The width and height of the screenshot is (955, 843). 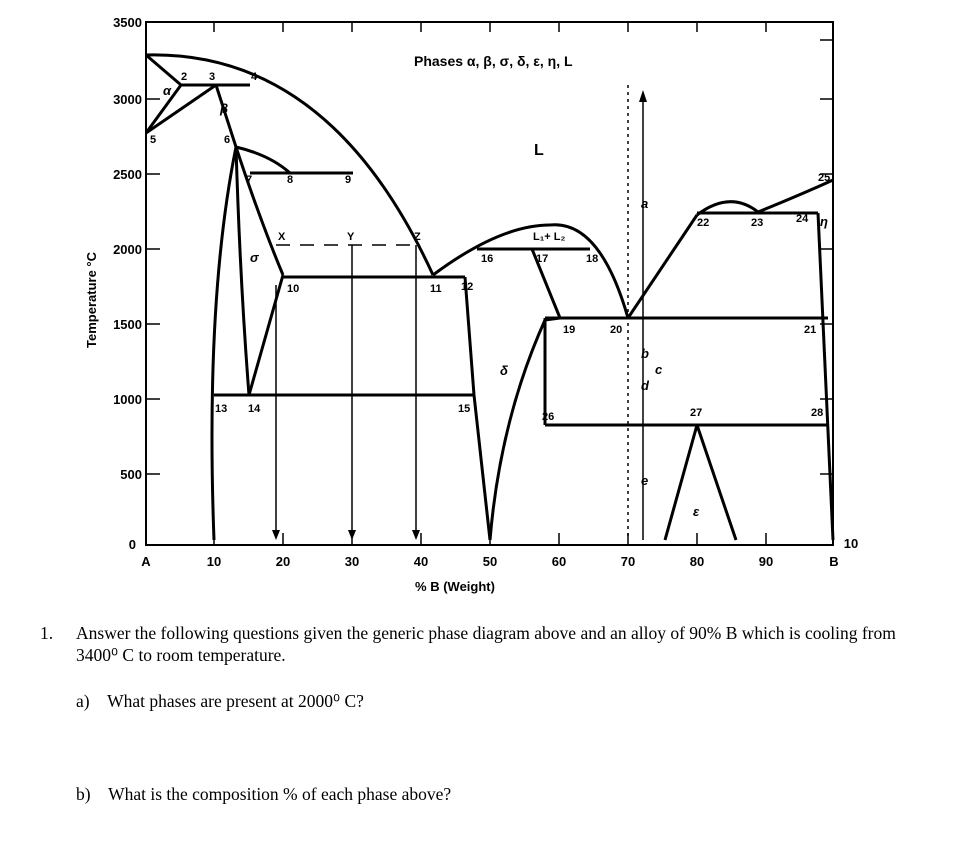 I want to click on y-tick-label: 2500, so click(x=127, y=174).